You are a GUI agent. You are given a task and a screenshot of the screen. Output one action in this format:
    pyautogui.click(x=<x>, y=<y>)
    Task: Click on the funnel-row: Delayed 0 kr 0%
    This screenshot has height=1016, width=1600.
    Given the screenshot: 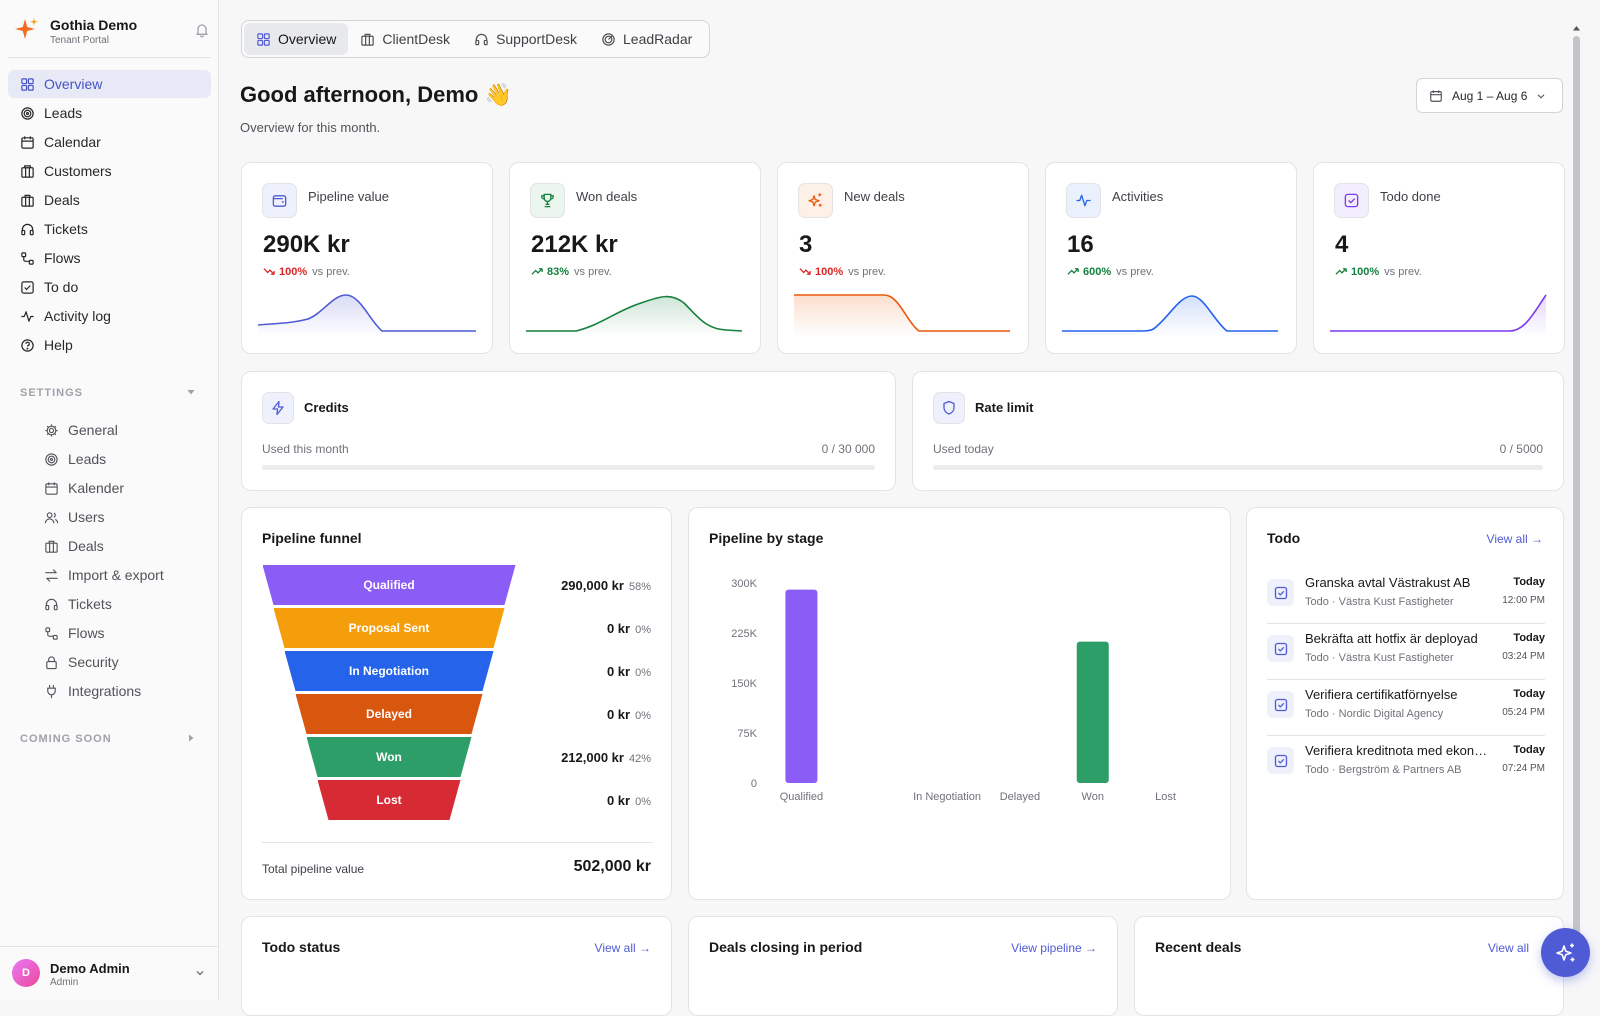 What is the action you would take?
    pyautogui.click(x=456, y=714)
    